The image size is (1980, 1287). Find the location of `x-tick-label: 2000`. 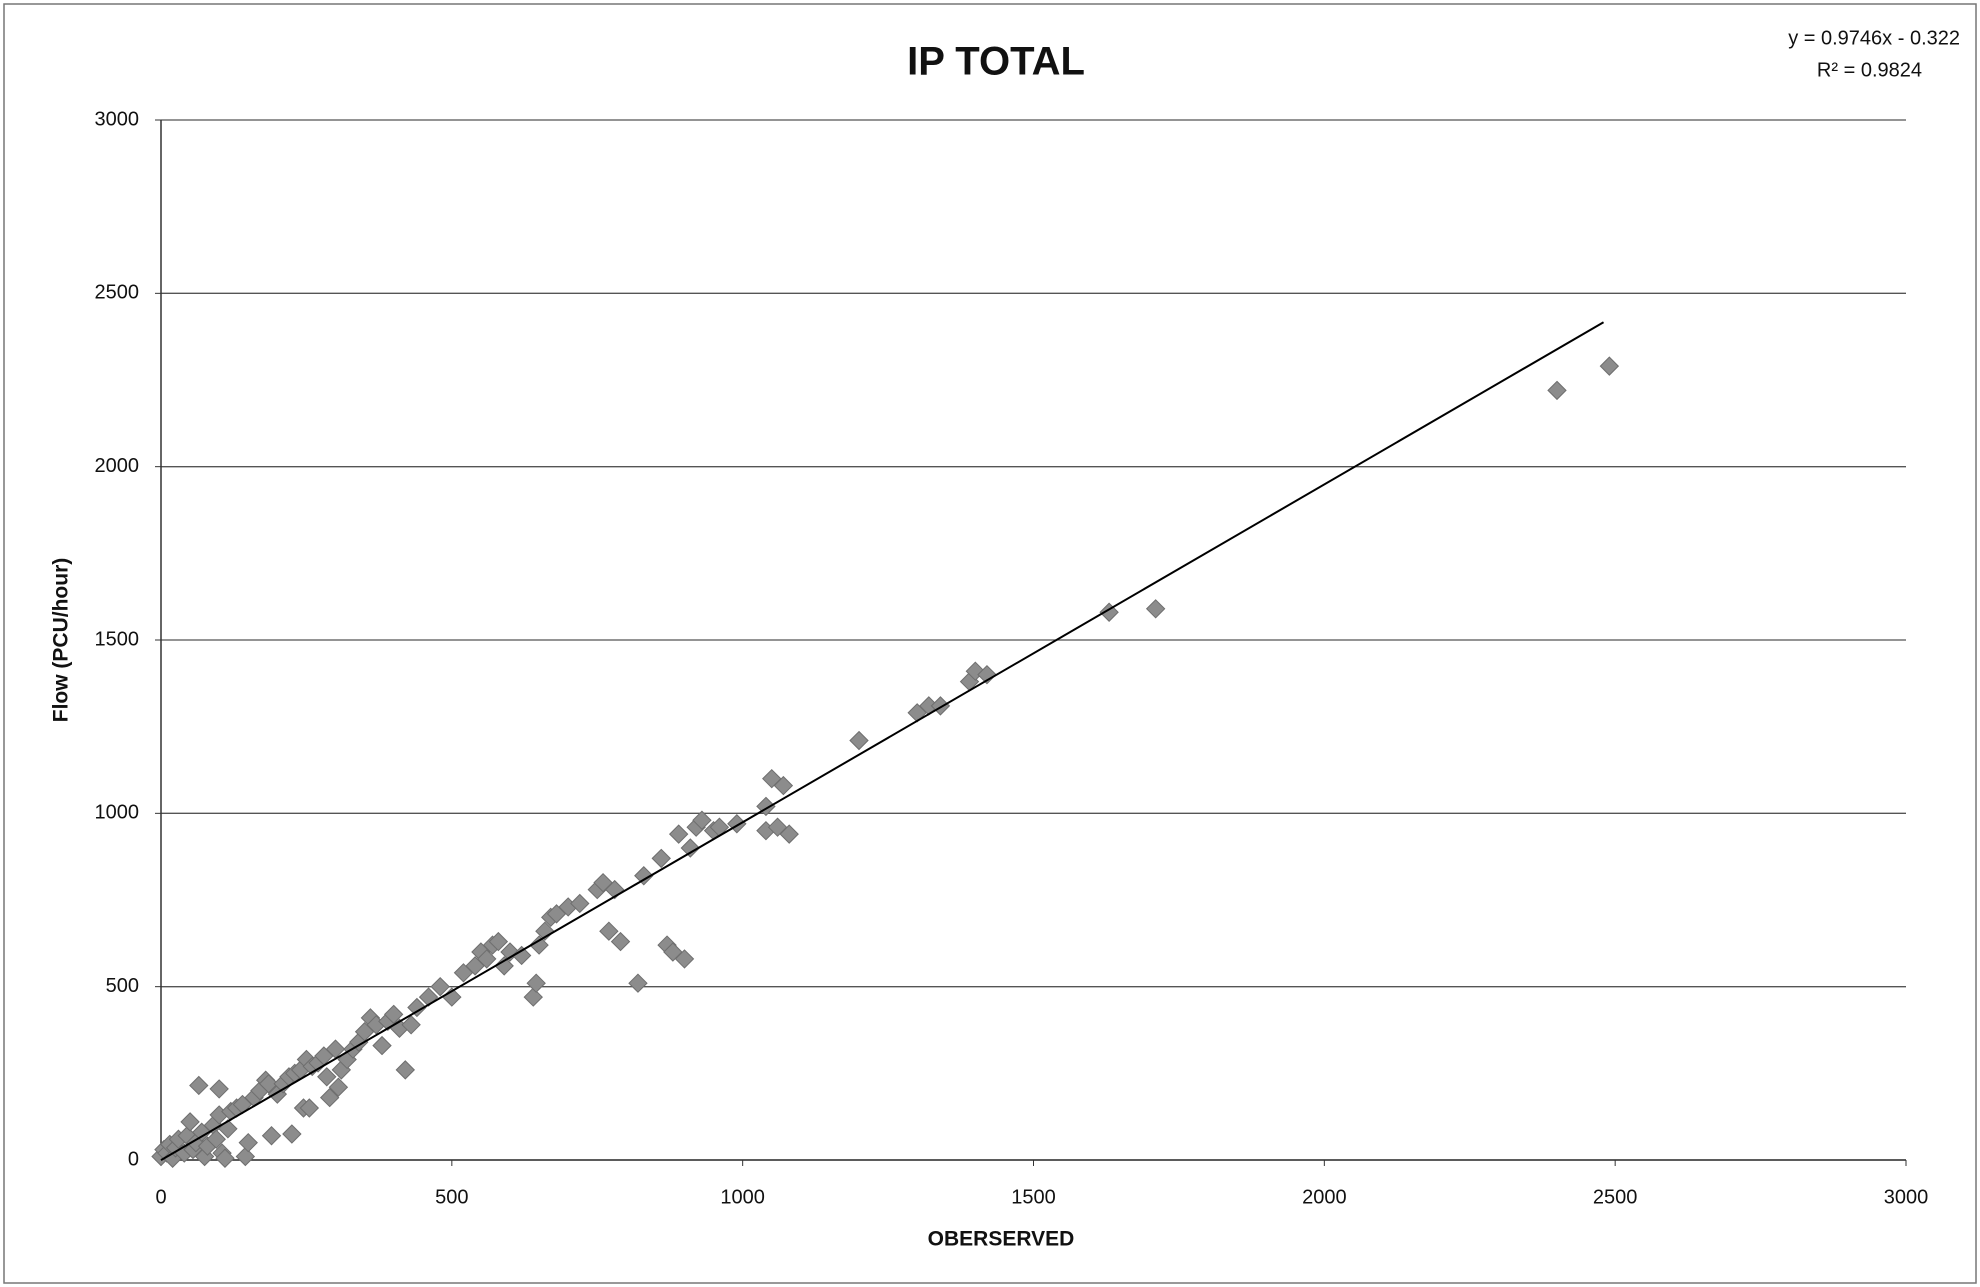

x-tick-label: 2000 is located at coordinates (1324, 1197).